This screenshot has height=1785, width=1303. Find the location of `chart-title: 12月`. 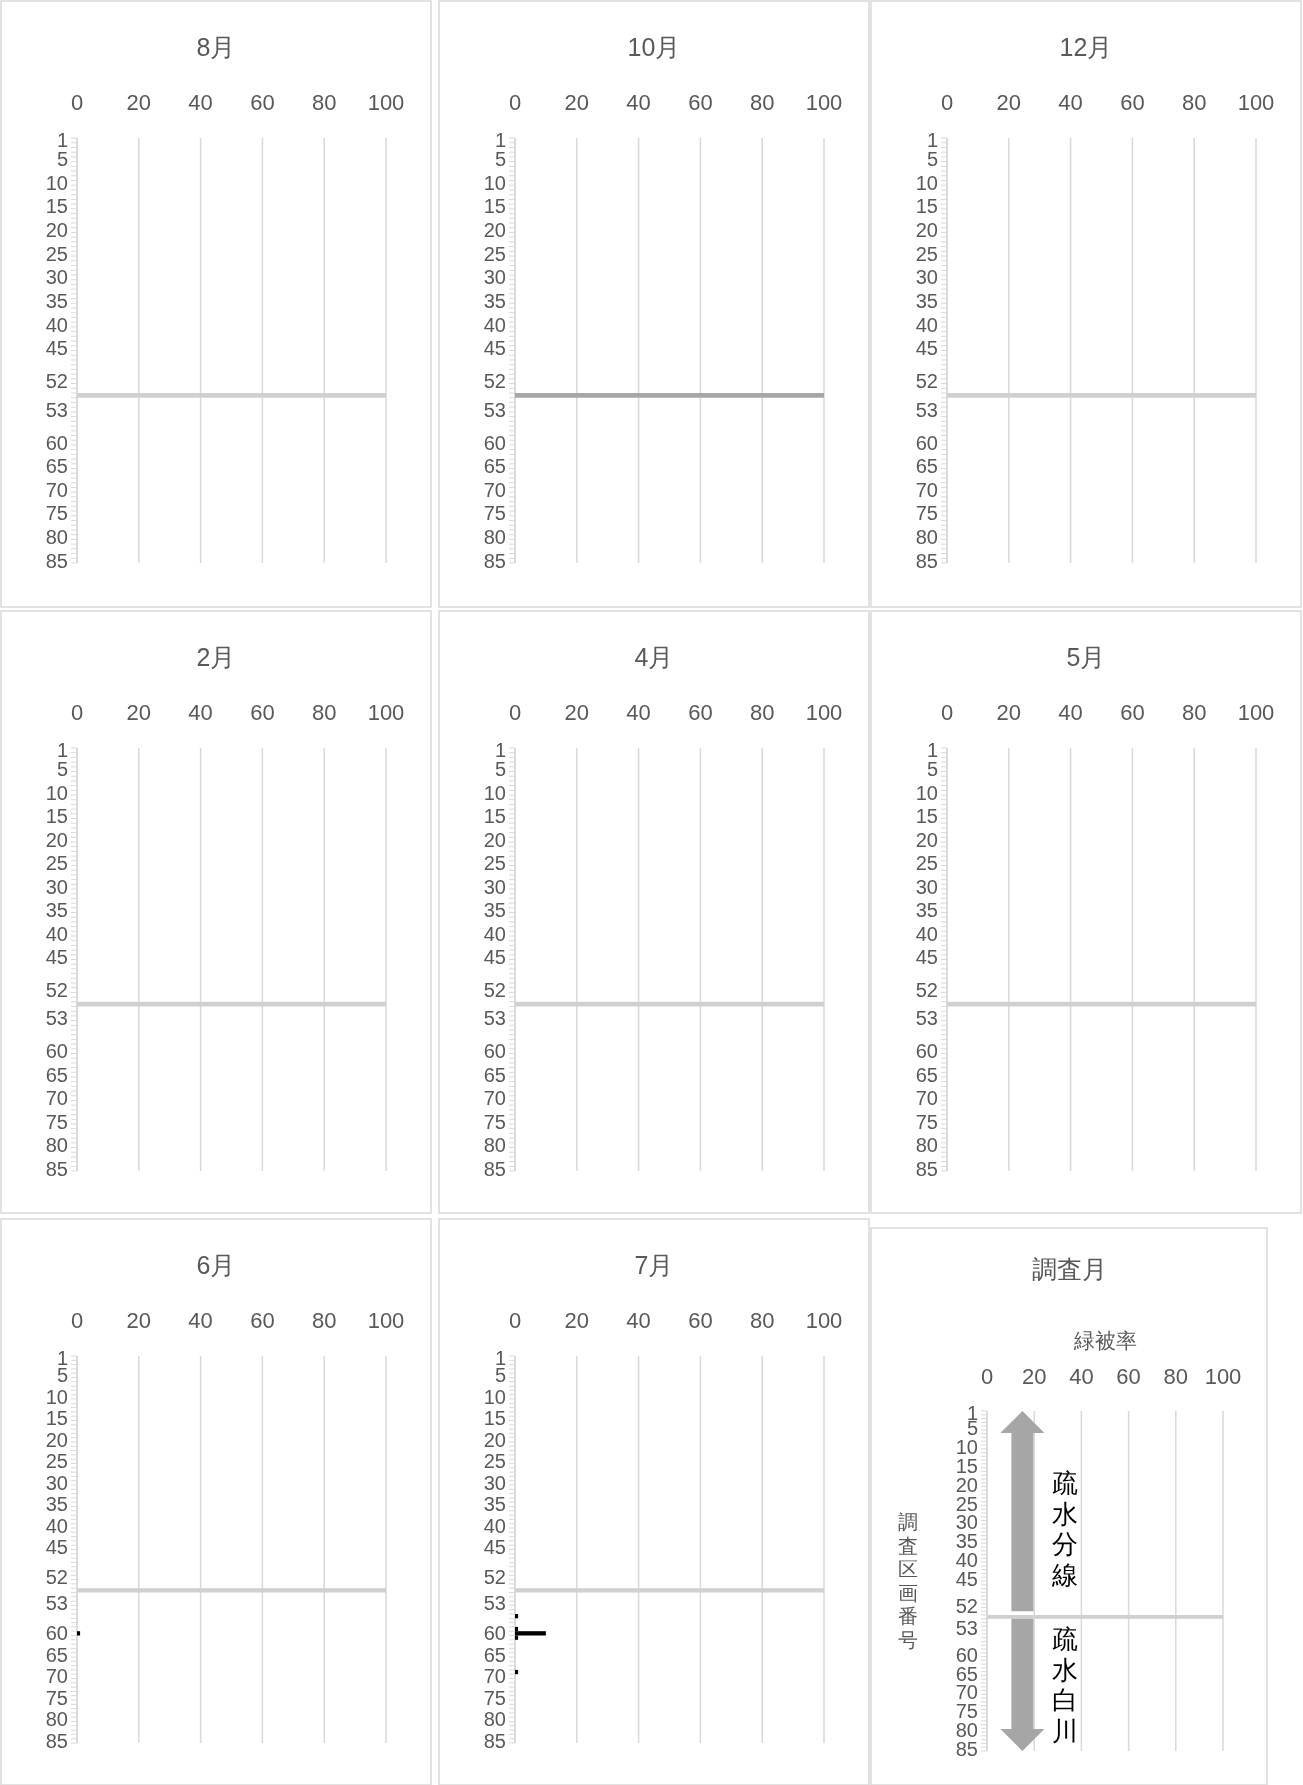

chart-title: 12月 is located at coordinates (1086, 47).